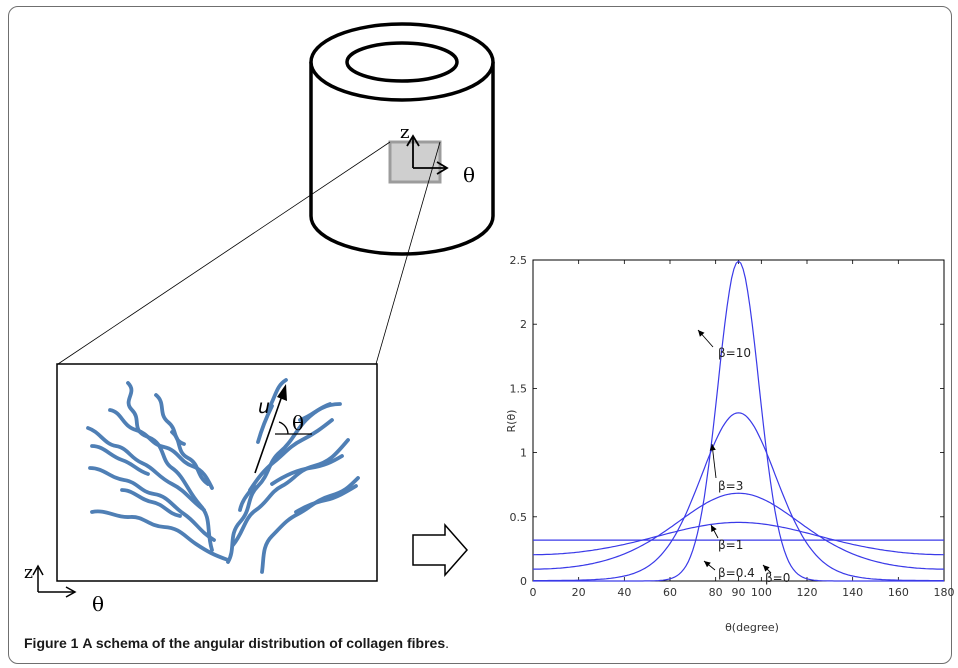  Describe the element at coordinates (519, 517) in the screenshot. I see `y-tick-label: 0.5` at that location.